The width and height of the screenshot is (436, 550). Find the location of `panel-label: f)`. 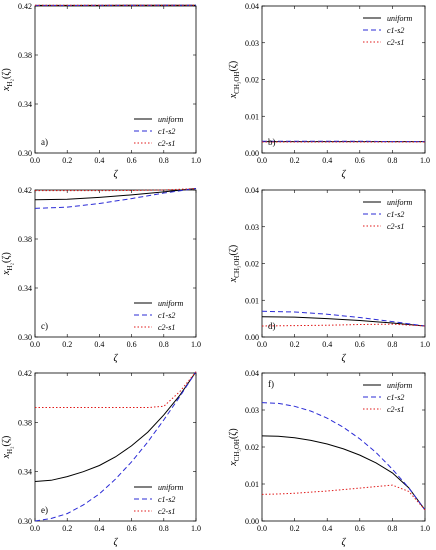

panel-label: f) is located at coordinates (271, 384).